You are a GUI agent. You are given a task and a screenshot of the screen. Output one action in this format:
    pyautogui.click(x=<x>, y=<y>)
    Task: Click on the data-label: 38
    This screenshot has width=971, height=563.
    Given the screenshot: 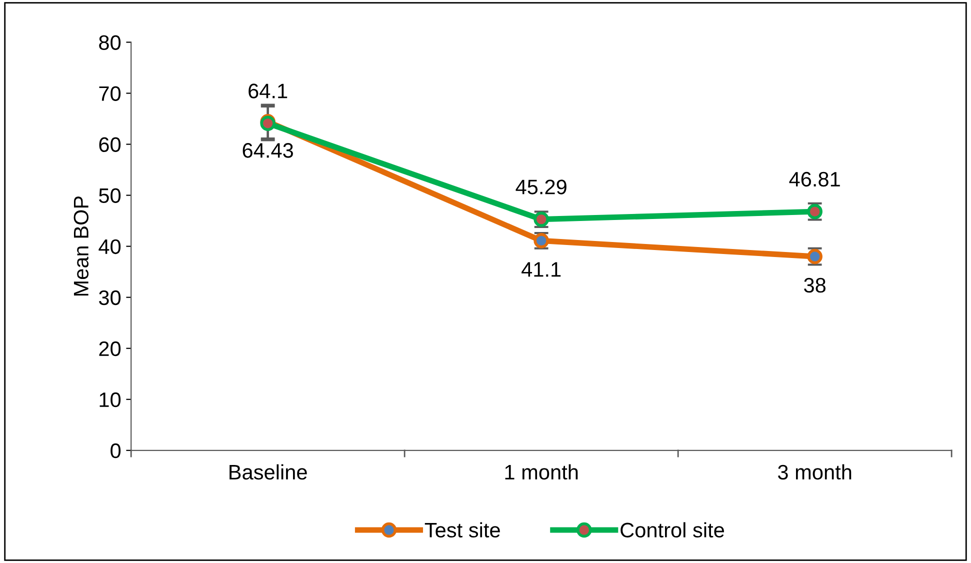 What is the action you would take?
    pyautogui.click(x=815, y=285)
    